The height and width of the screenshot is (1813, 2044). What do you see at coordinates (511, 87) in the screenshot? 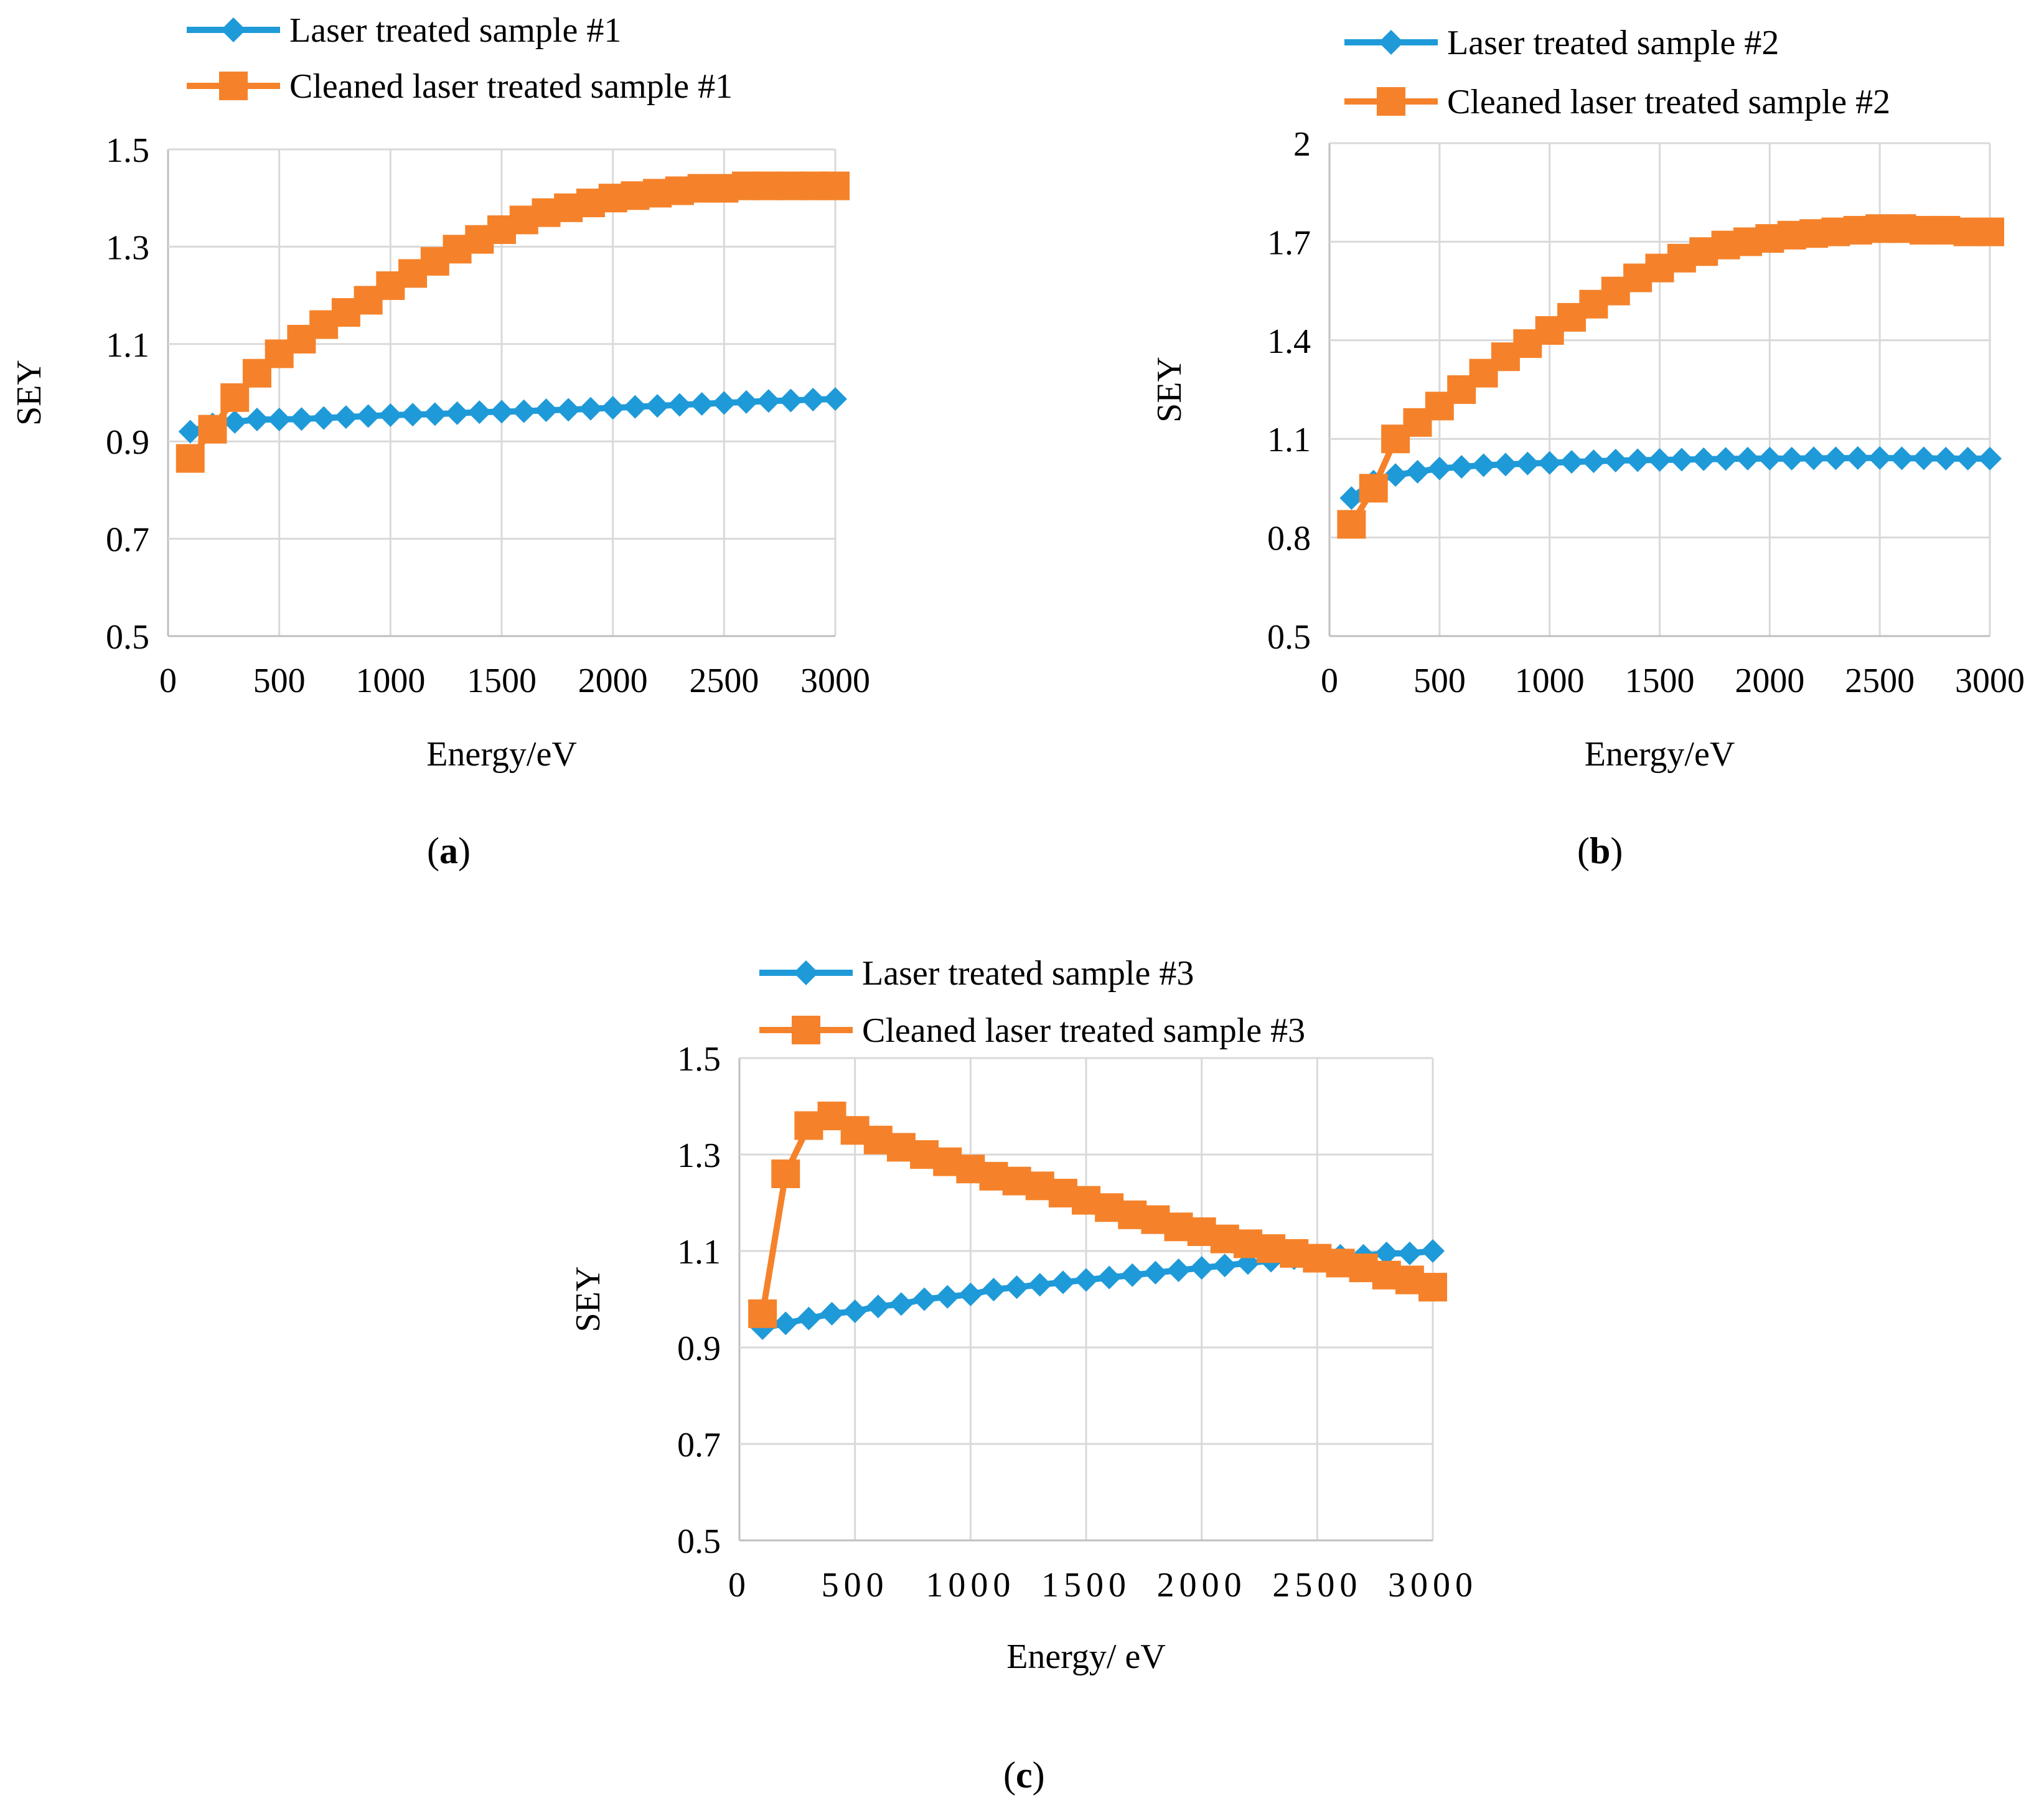
I see `legend-label: Cleaned laser treated sample #1` at bounding box center [511, 87].